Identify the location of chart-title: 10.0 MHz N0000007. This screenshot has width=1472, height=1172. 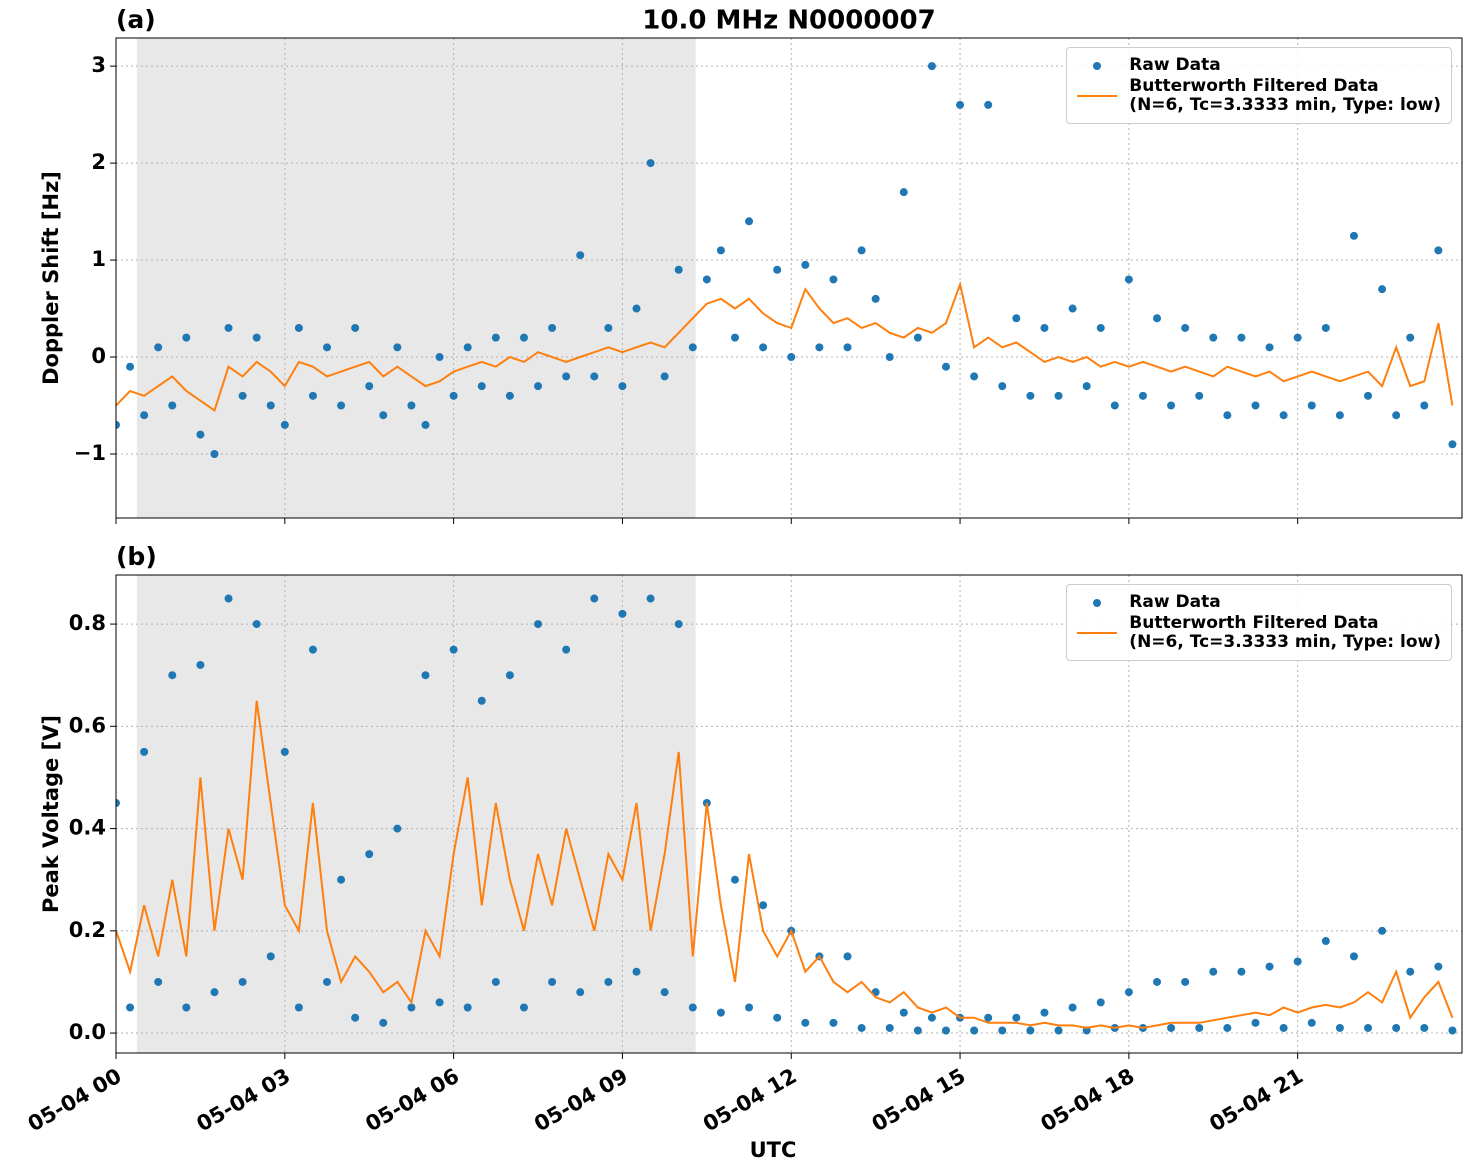
(788, 21).